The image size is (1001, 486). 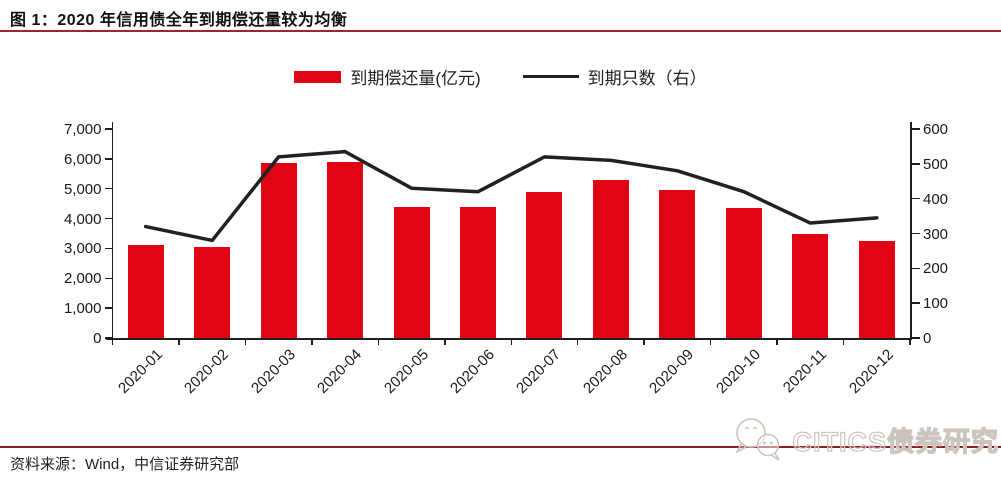 What do you see at coordinates (936, 129) in the screenshot?
I see `right-axis-tick-label: 600` at bounding box center [936, 129].